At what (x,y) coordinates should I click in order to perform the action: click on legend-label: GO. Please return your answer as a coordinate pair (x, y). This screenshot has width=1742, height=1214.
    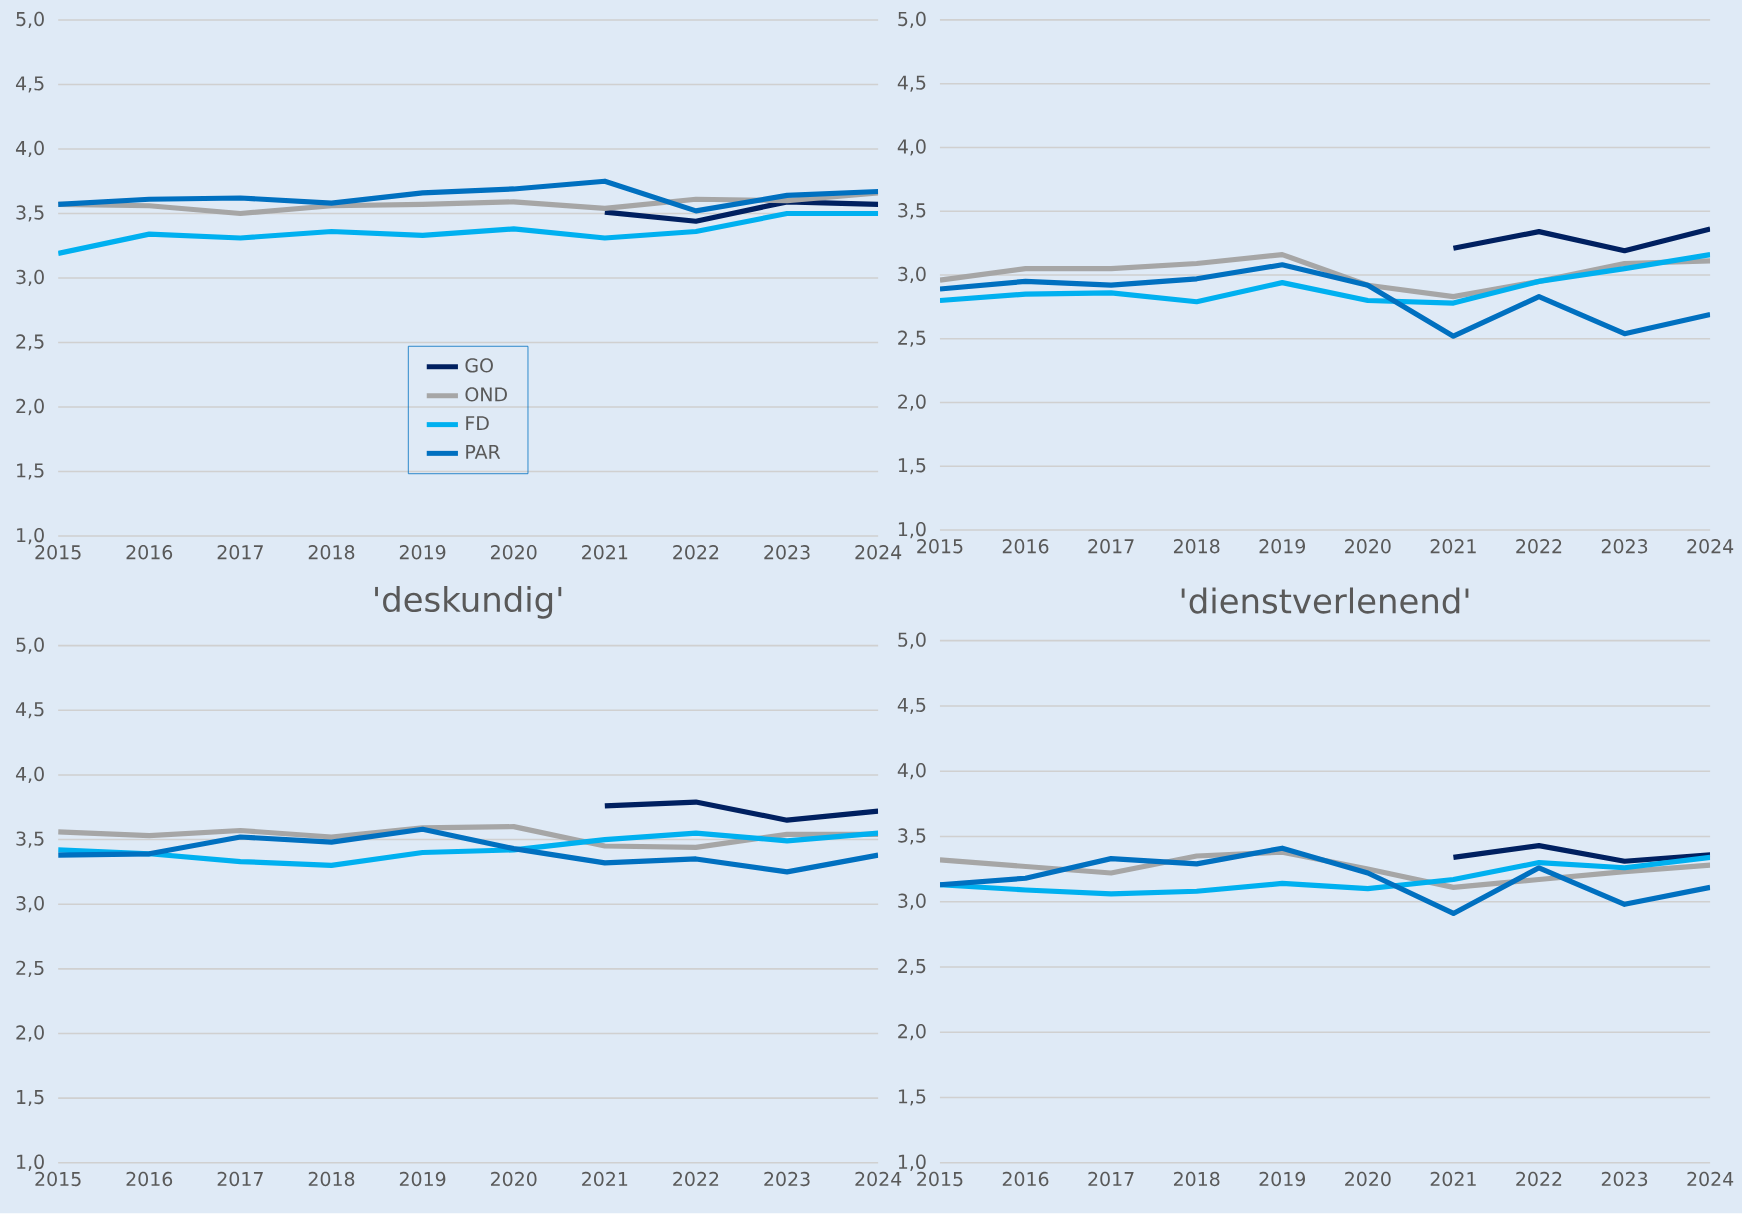
    Looking at the image, I should click on (479, 365).